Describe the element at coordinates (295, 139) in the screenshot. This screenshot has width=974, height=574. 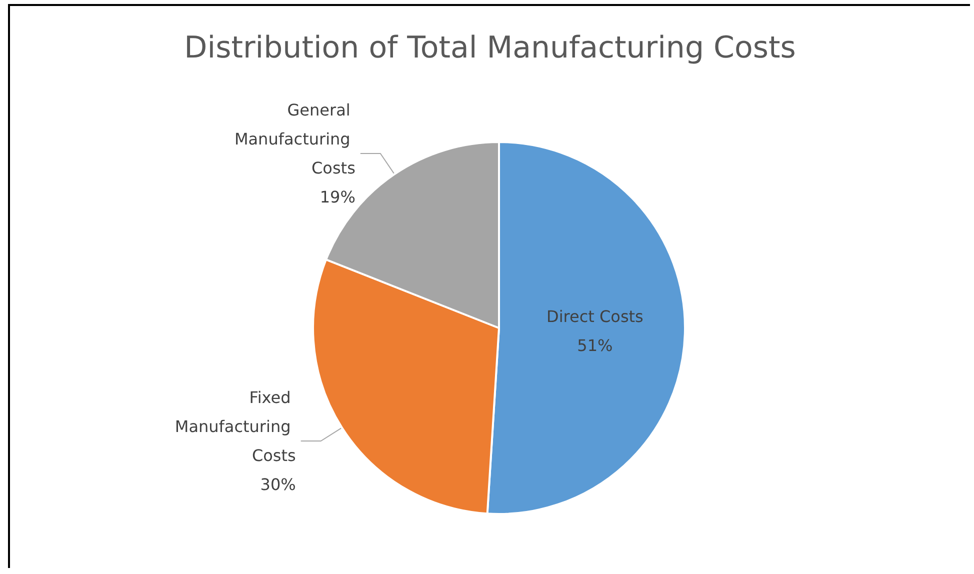
I see `slice-label: General Manufacturing Costs` at that location.